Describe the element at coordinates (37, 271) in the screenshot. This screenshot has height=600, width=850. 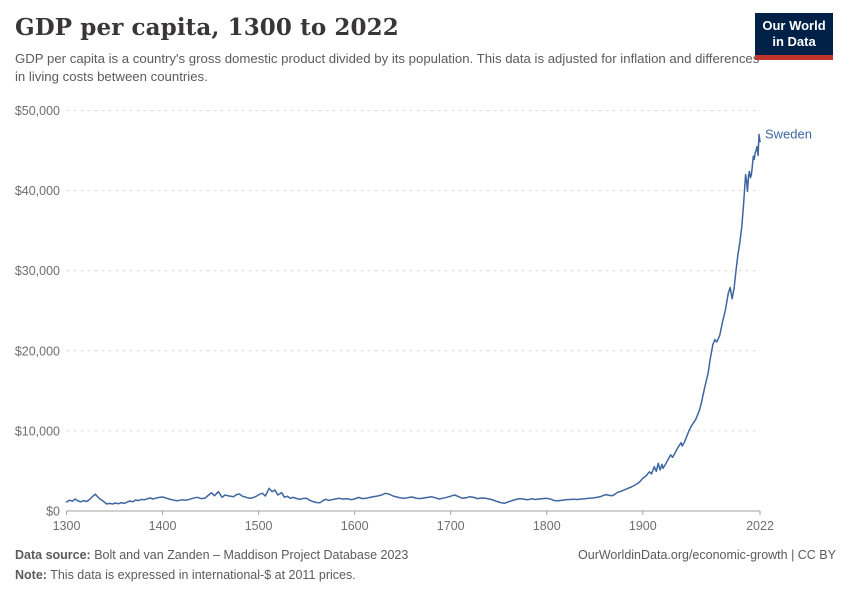
I see `y-axis-tick-label: $30,000` at that location.